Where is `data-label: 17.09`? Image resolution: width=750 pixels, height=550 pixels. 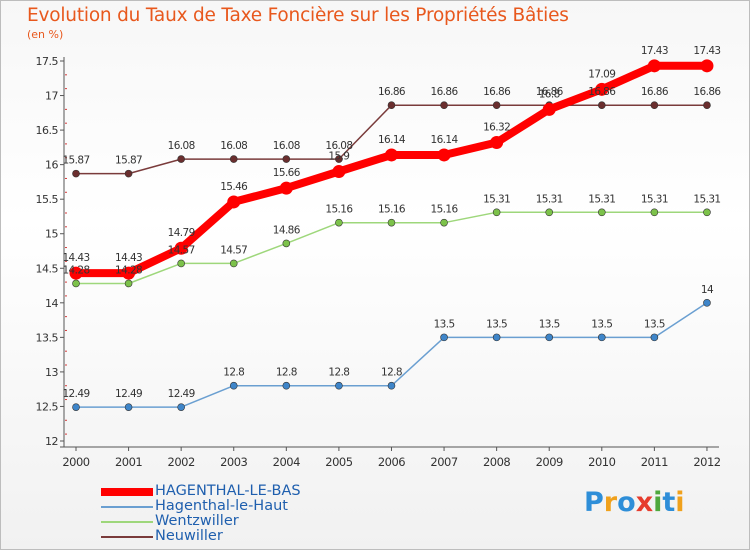 data-label: 17.09 is located at coordinates (601, 74).